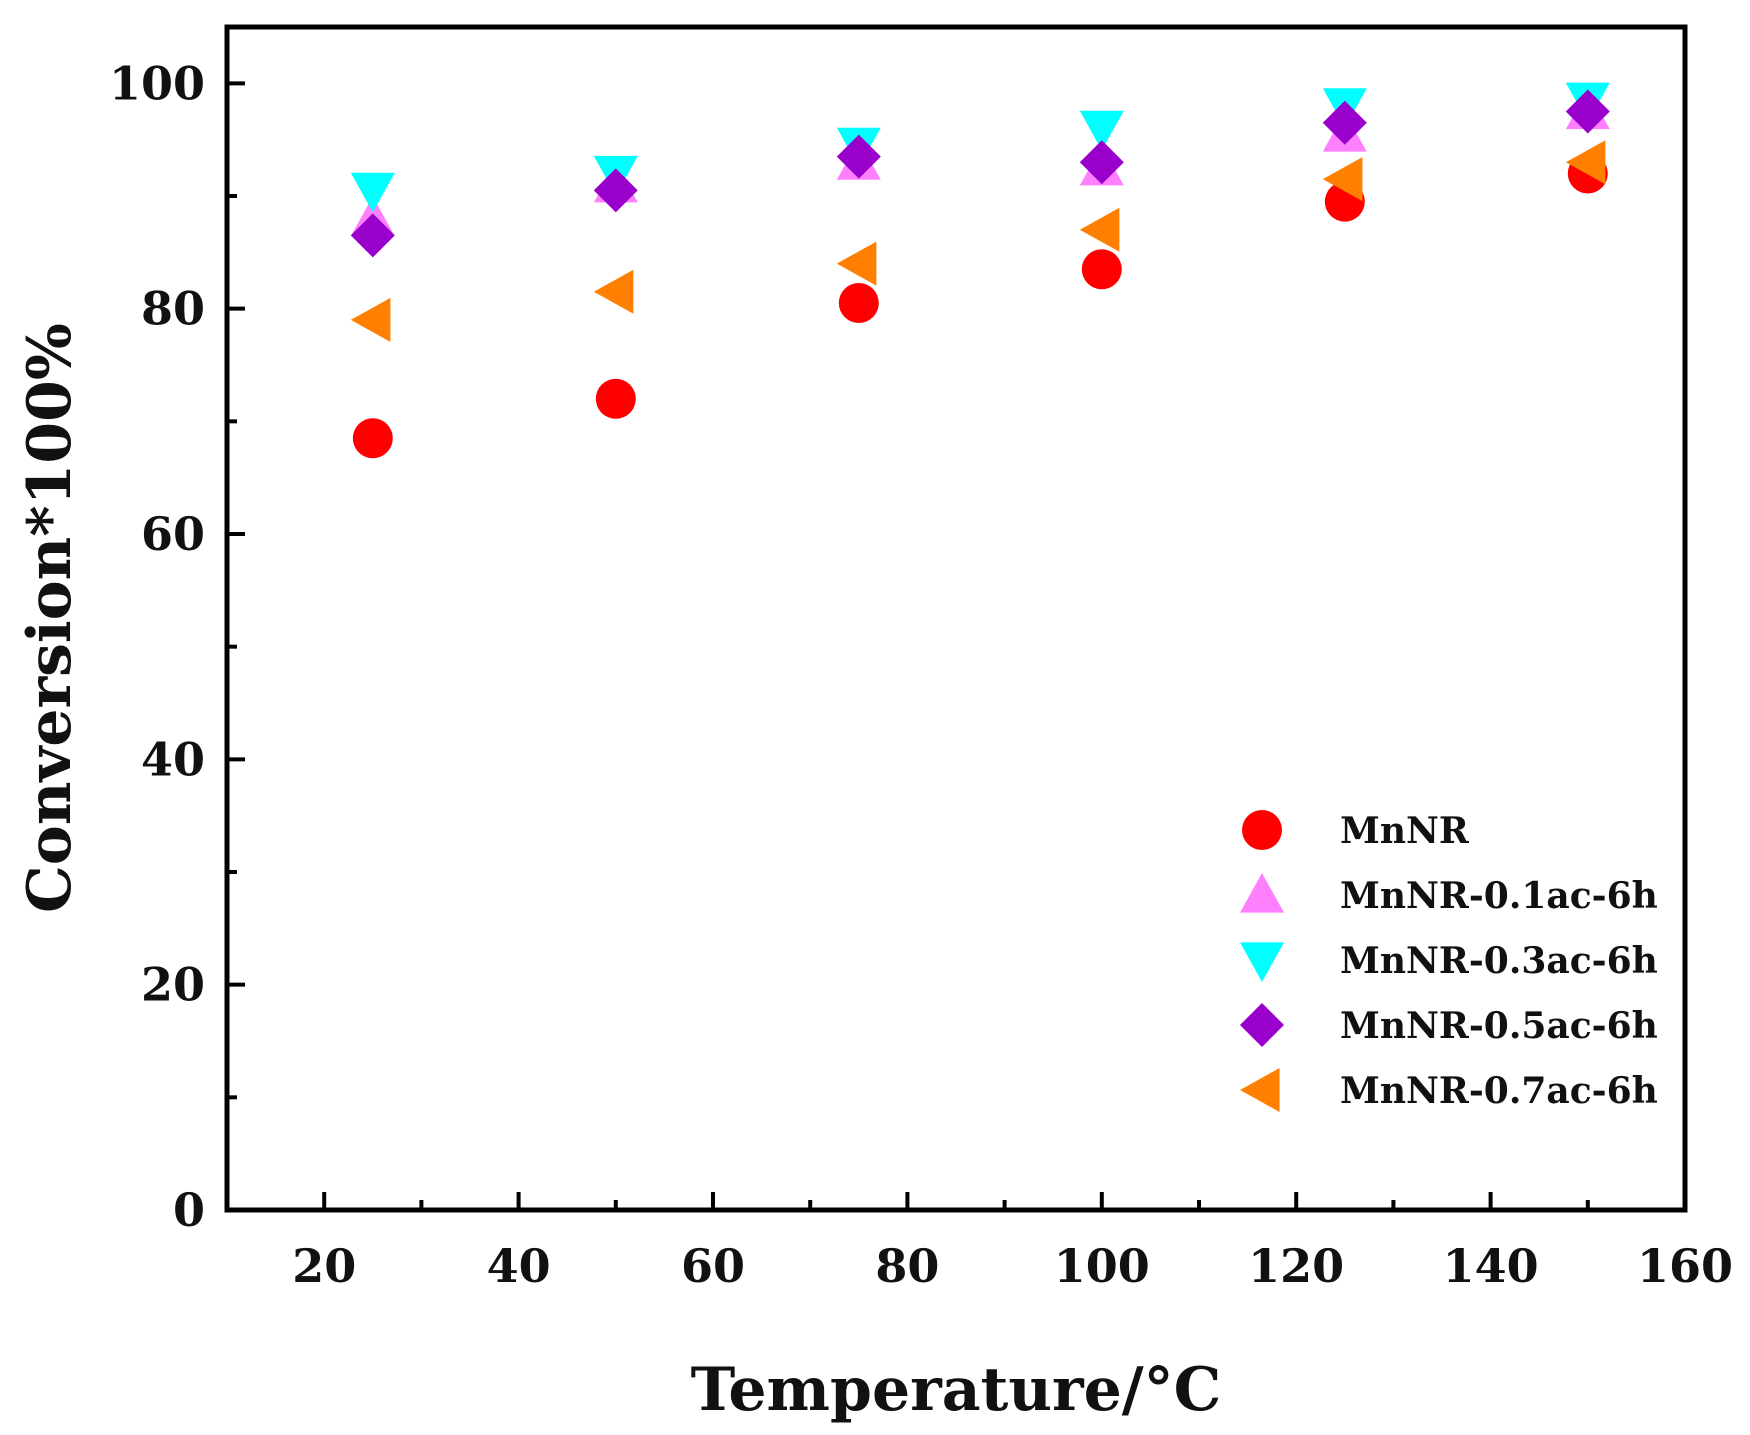  What do you see at coordinates (1685, 1266) in the screenshot?
I see `x-tick-label: 160` at bounding box center [1685, 1266].